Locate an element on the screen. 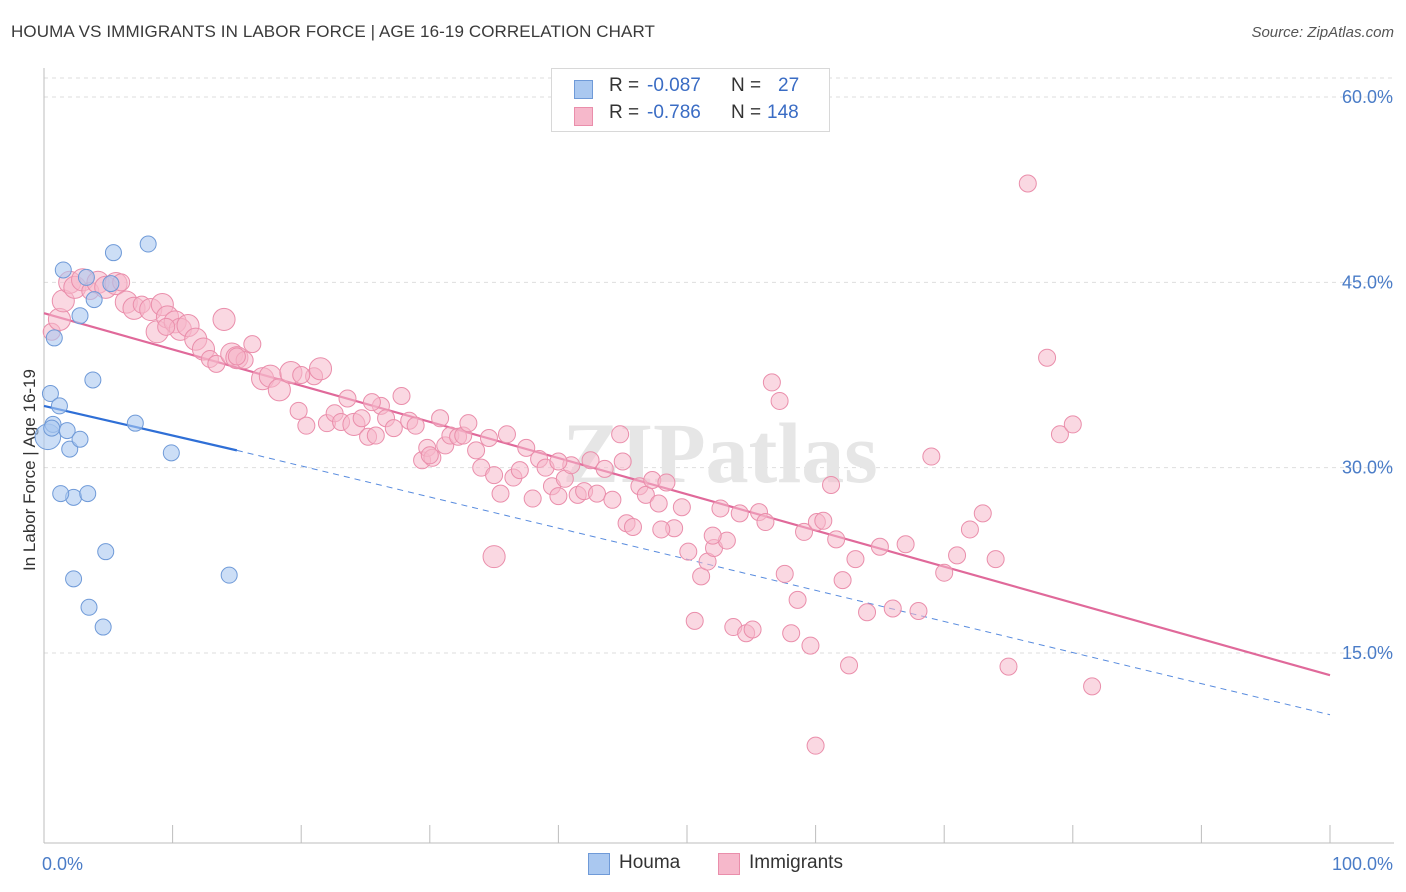  legend-label-houma: Houma is located at coordinates (650, 862).